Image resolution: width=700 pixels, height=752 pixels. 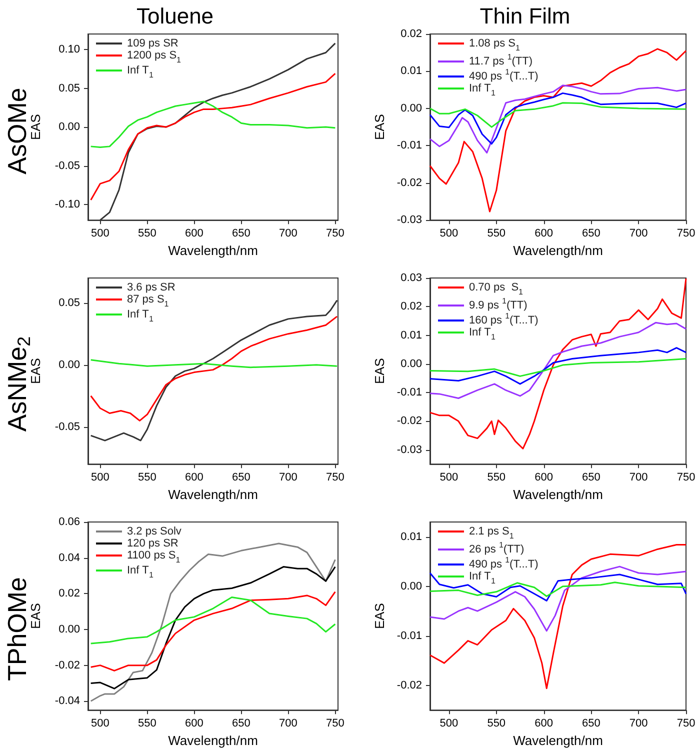 What do you see at coordinates (152, 44) in the screenshot?
I see `legend-label: 109 ps SR` at bounding box center [152, 44].